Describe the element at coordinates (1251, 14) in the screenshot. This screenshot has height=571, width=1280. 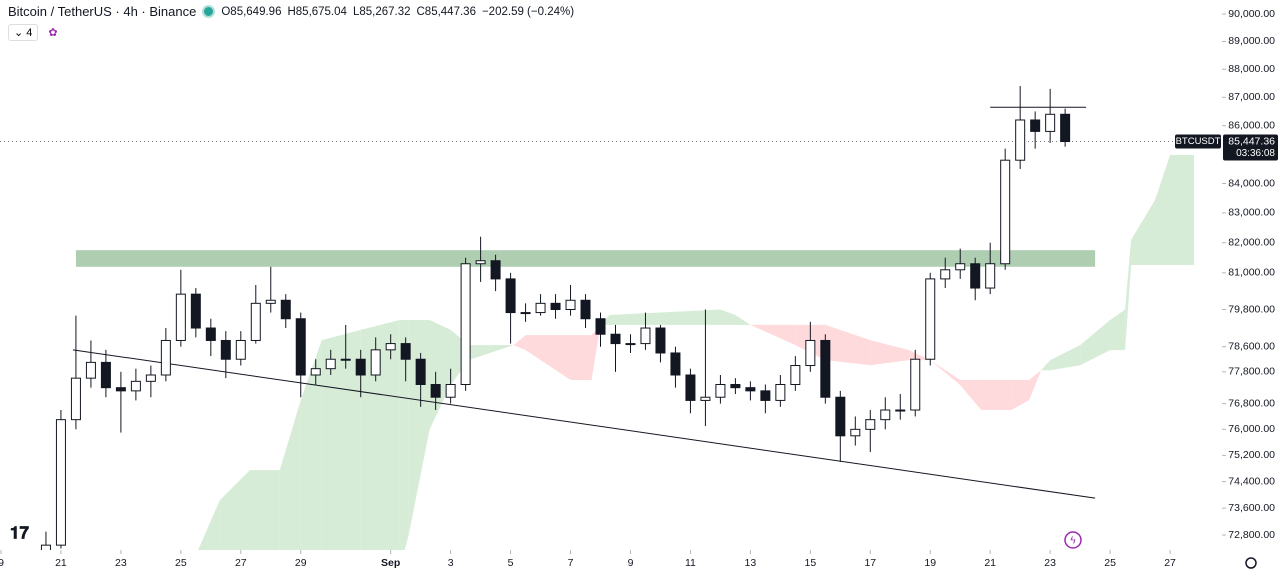
I see `y-tick-label: 90,000.00` at that location.